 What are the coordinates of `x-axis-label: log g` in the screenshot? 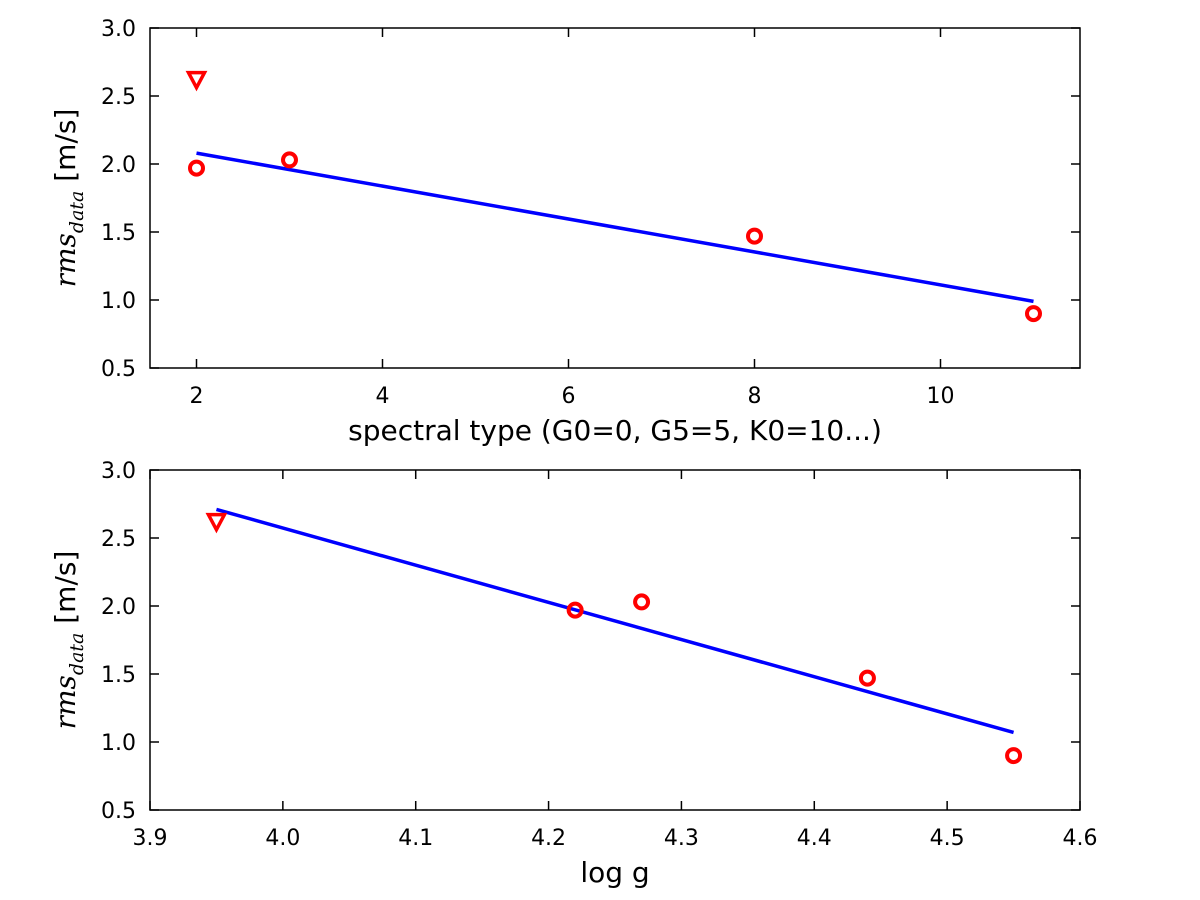 It's located at (614, 872).